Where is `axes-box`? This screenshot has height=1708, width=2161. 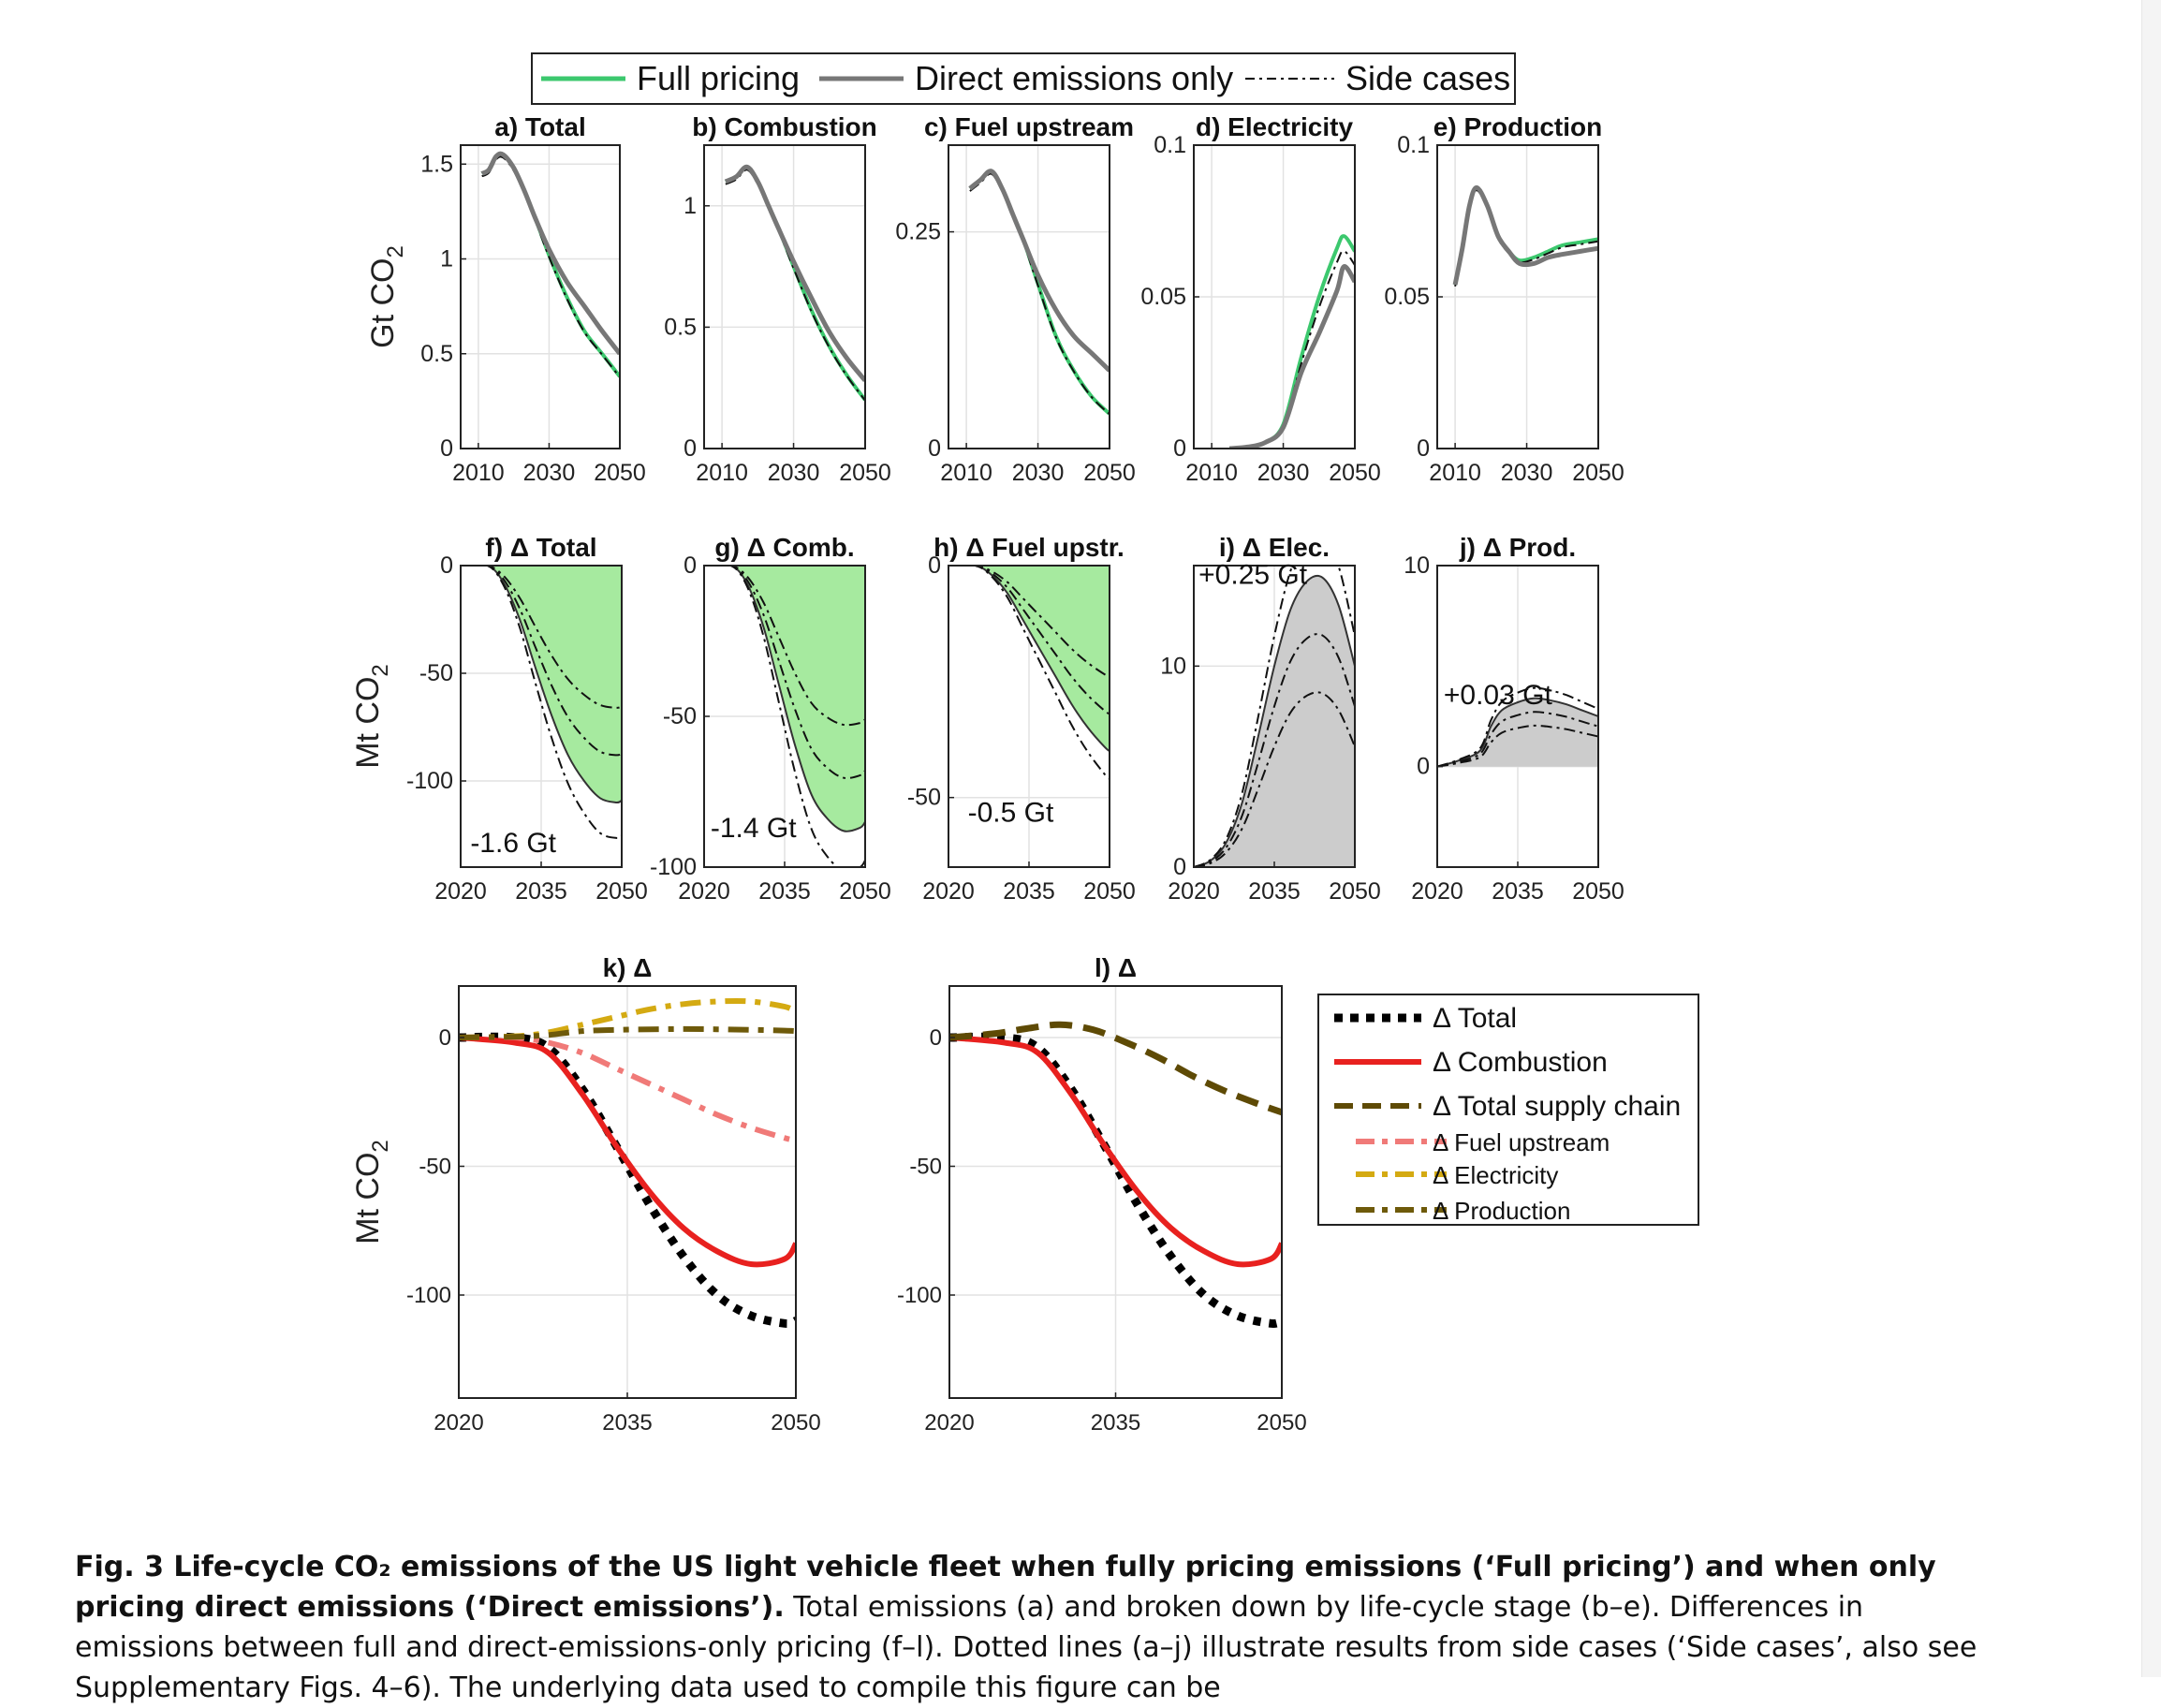 axes-box is located at coordinates (784, 296).